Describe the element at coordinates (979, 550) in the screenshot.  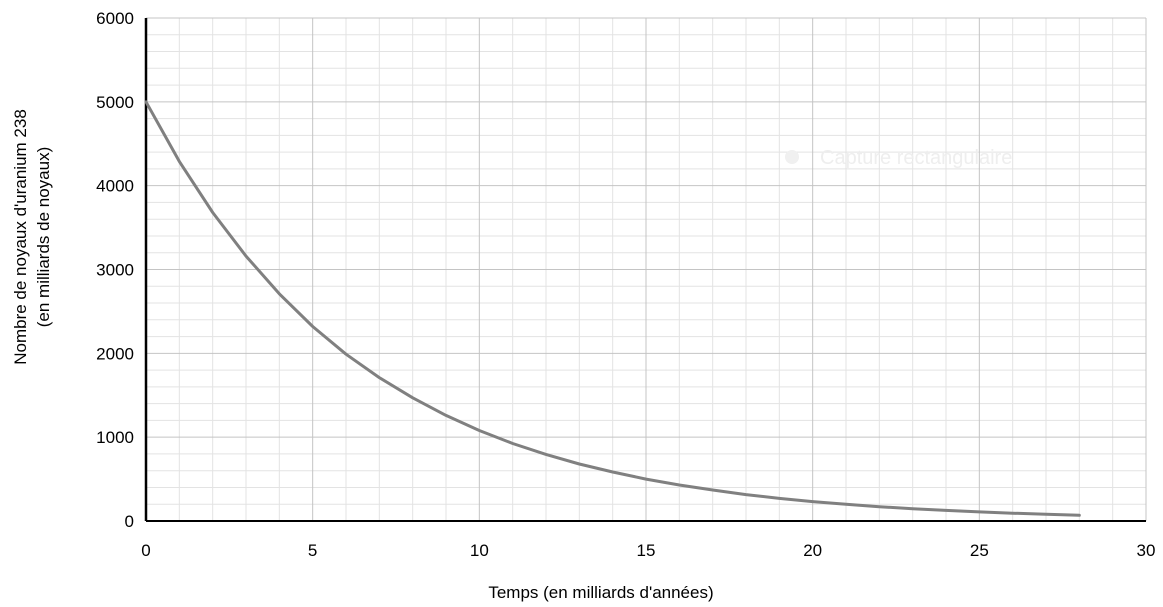
I see `x-tick-label: 25` at that location.